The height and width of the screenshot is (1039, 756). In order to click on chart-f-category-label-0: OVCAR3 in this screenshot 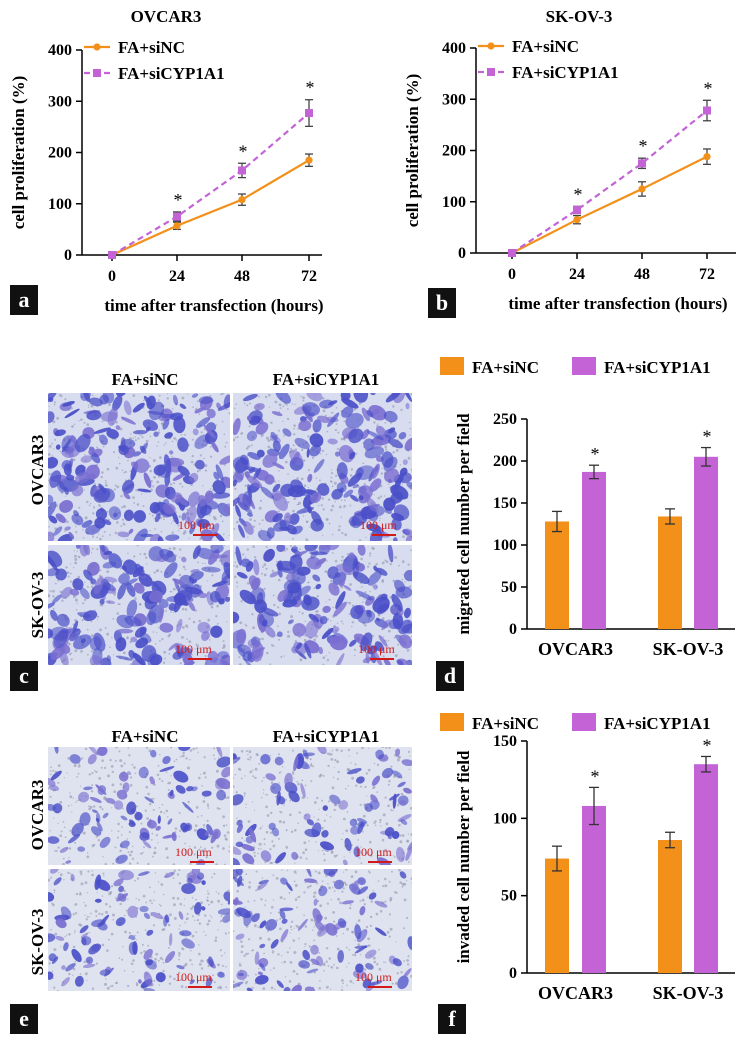, I will do `click(575, 993)`.